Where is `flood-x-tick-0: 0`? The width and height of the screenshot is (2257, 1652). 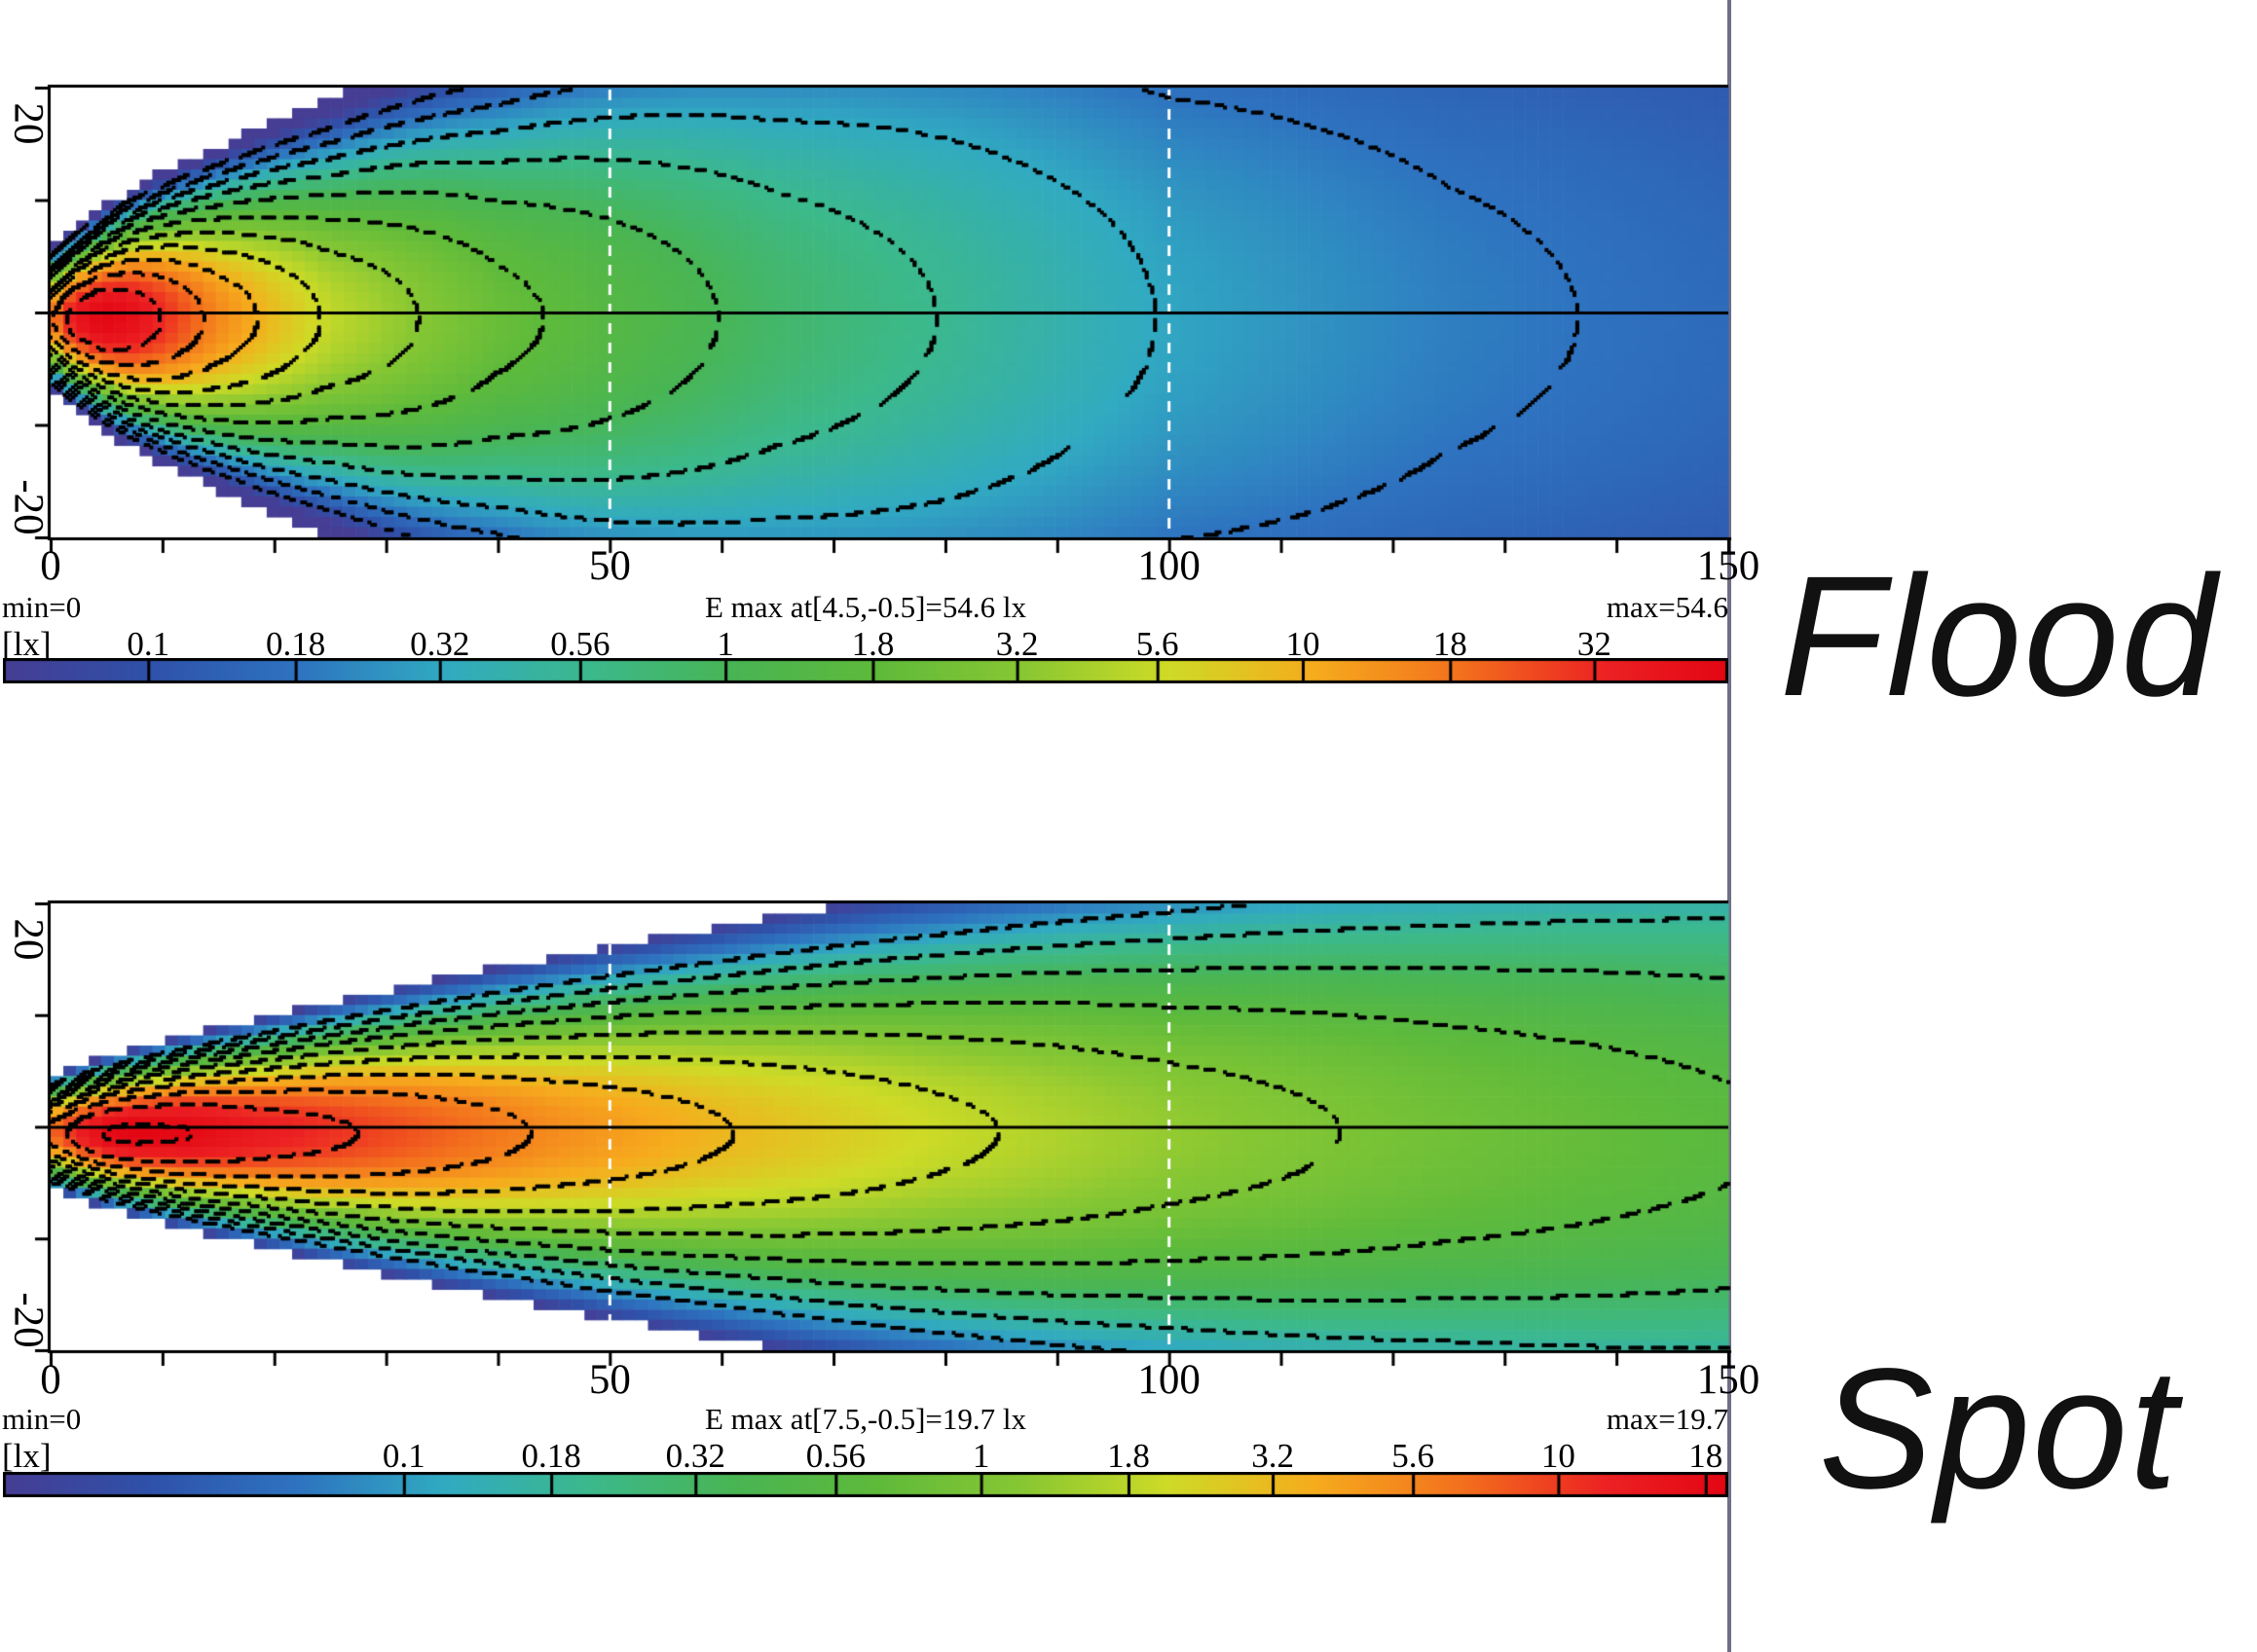 flood-x-tick-0: 0 is located at coordinates (50, 566).